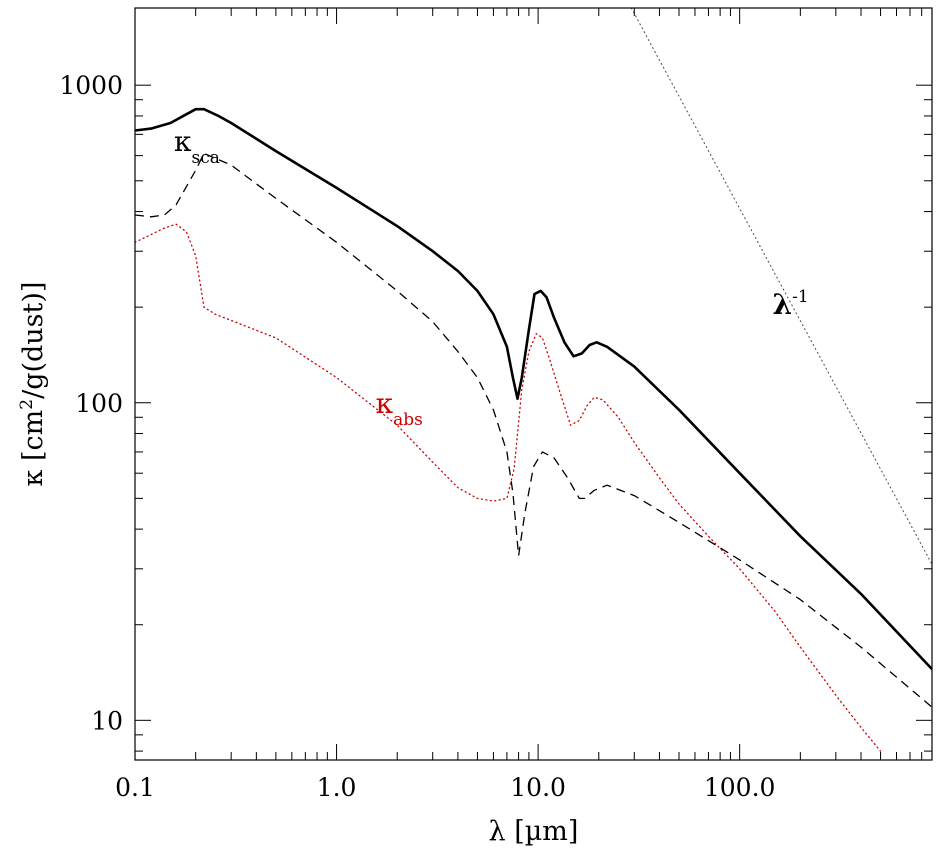 The image size is (939, 850). What do you see at coordinates (197, 146) in the screenshot?
I see `annotation-sca: κsca` at bounding box center [197, 146].